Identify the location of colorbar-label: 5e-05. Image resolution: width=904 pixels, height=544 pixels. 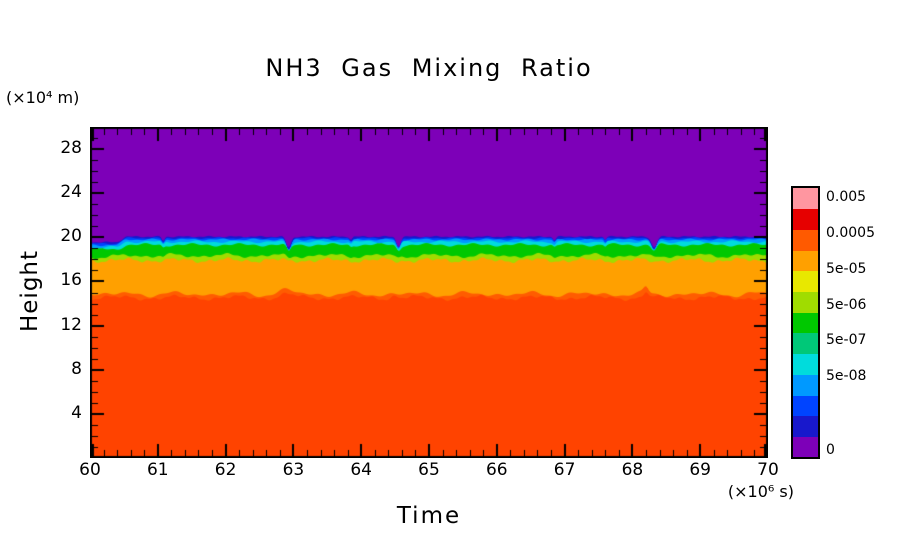
(846, 268).